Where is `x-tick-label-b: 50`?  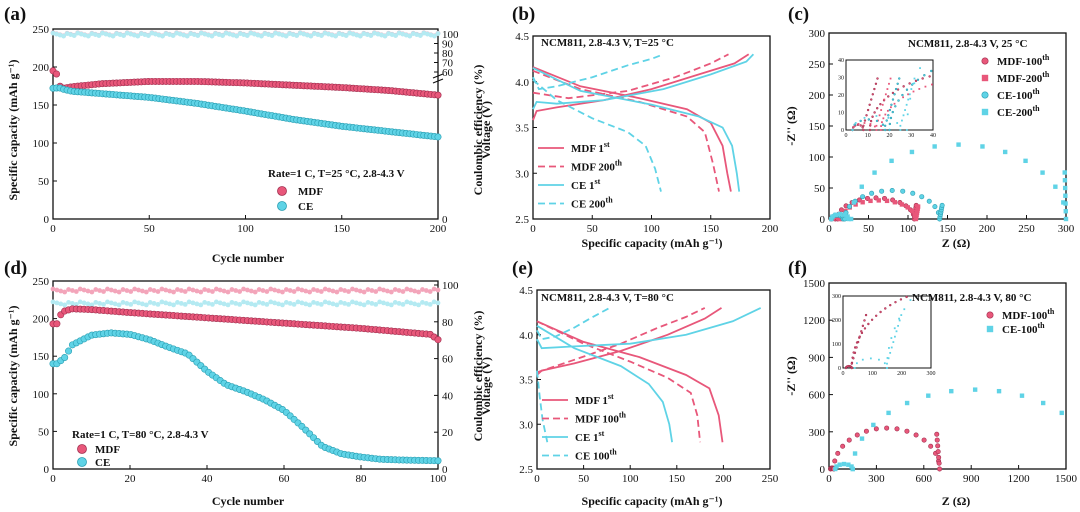
x-tick-label-b: 50 is located at coordinates (593, 229).